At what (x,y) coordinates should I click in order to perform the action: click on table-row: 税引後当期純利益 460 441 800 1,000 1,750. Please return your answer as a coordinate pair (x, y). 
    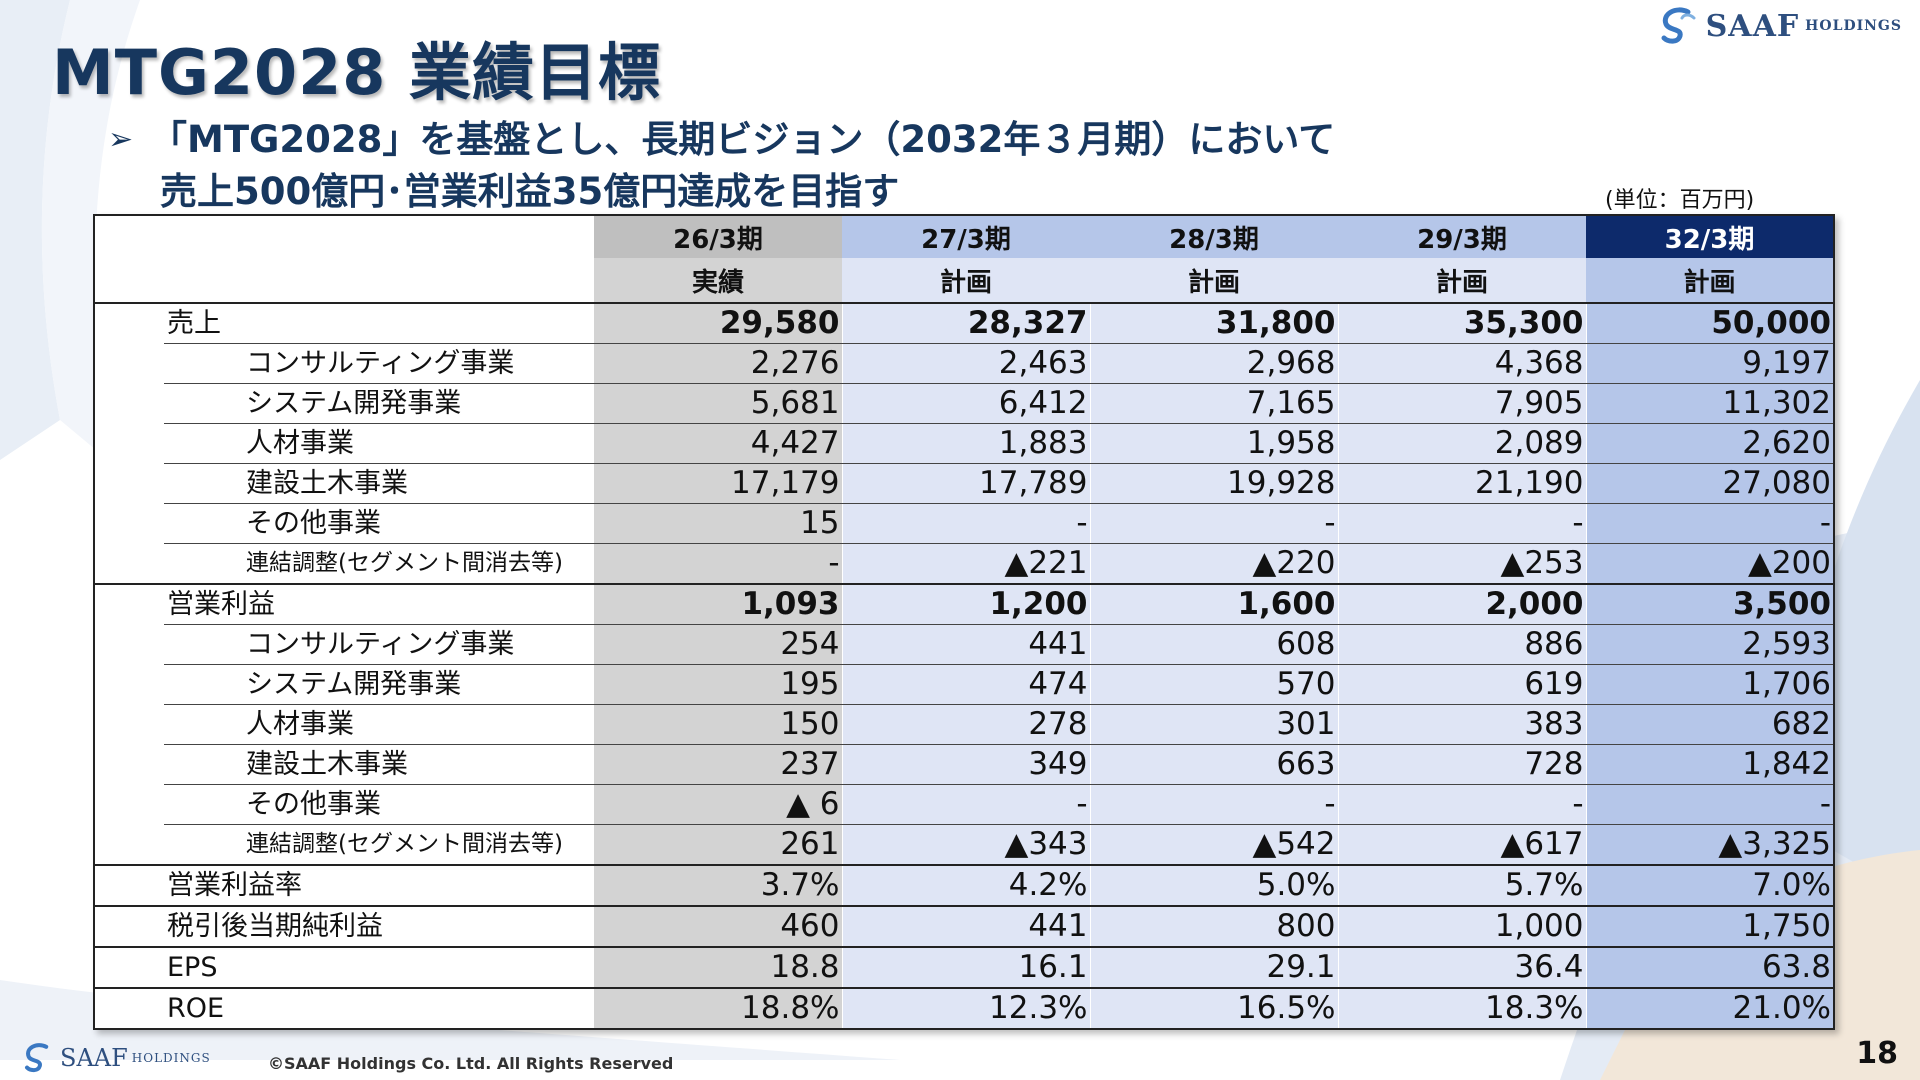
    Looking at the image, I should click on (964, 926).